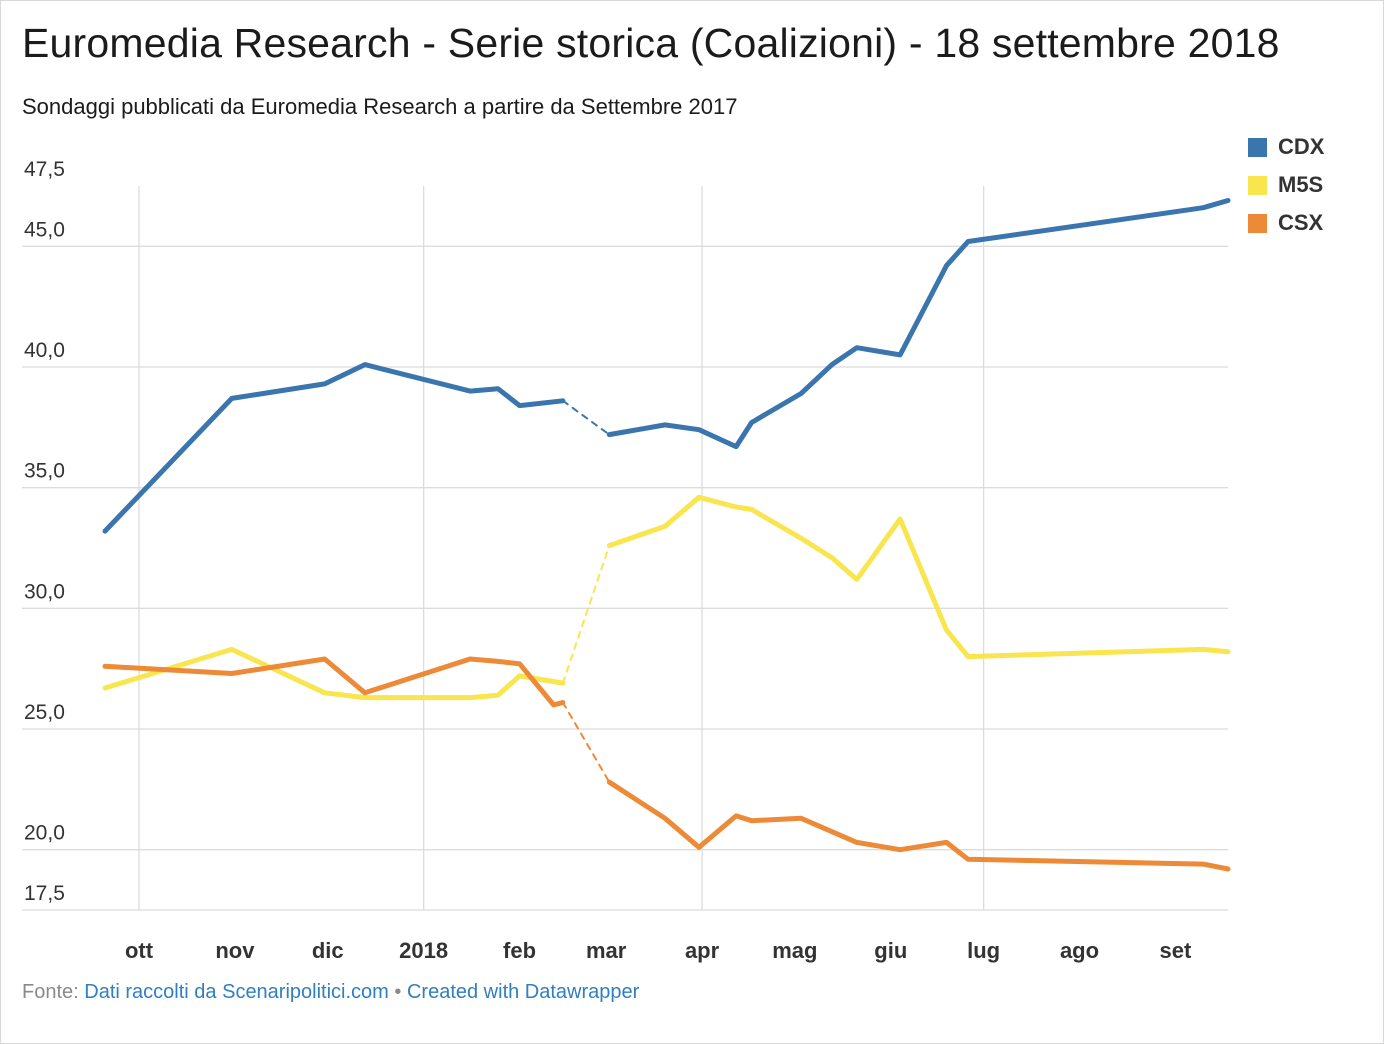 The height and width of the screenshot is (1044, 1384). I want to click on footer-credit-link: Created with Datawrapper, so click(523, 992).